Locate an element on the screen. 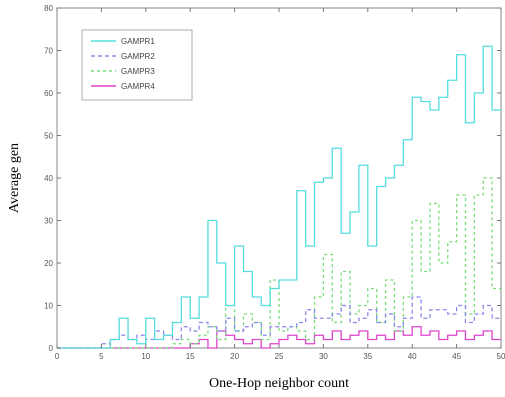  legend-label-gampr1: GAMPR1 is located at coordinates (138, 41).